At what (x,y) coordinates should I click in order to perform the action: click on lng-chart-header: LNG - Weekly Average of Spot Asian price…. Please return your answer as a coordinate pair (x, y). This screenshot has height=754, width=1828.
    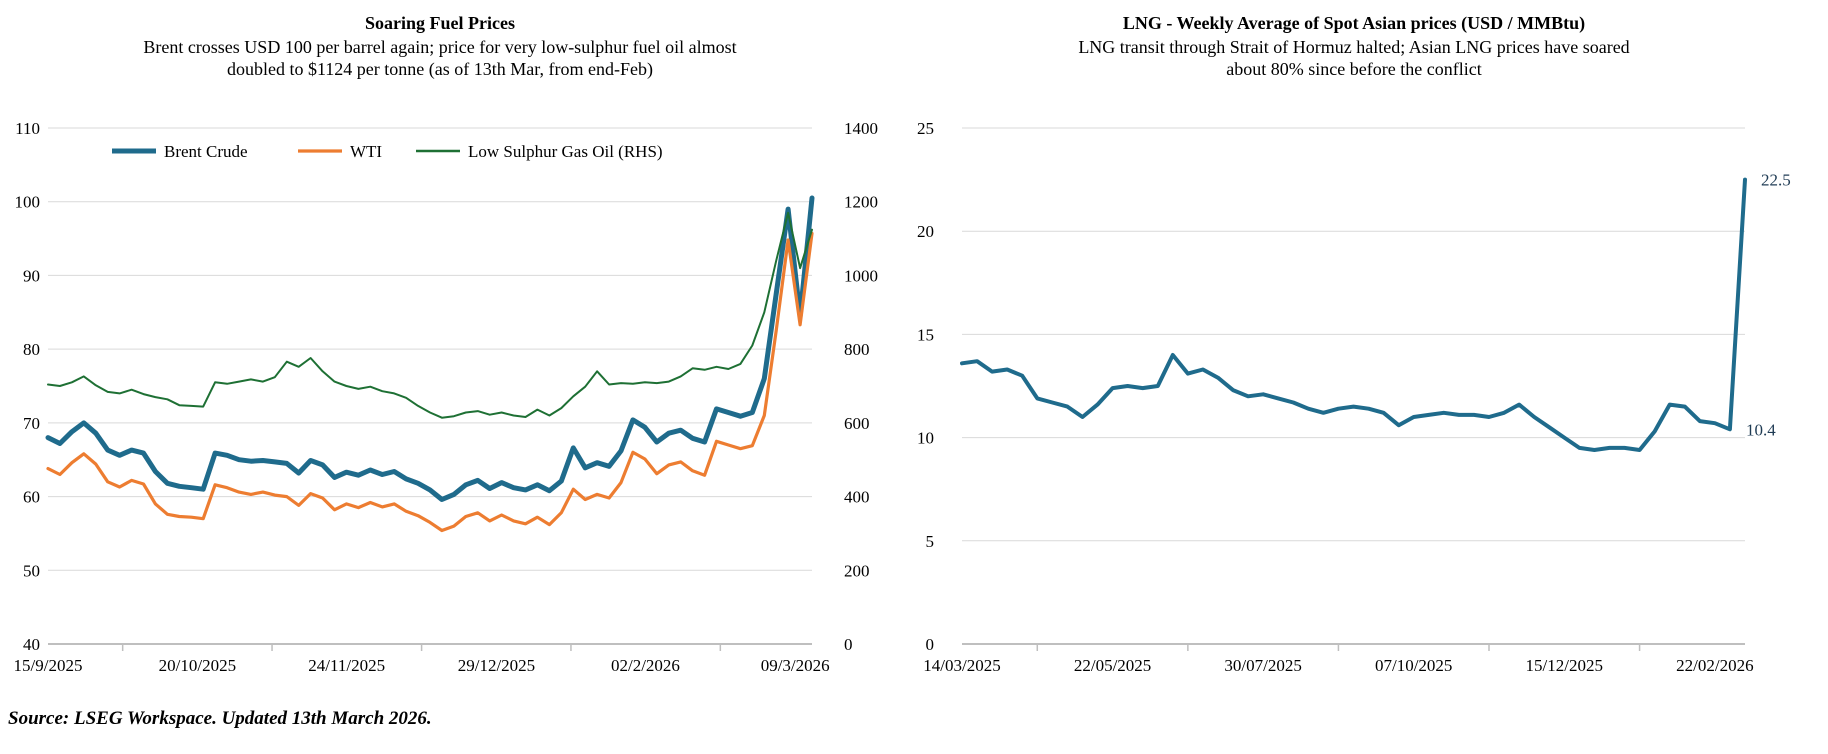
    Looking at the image, I should click on (1354, 46).